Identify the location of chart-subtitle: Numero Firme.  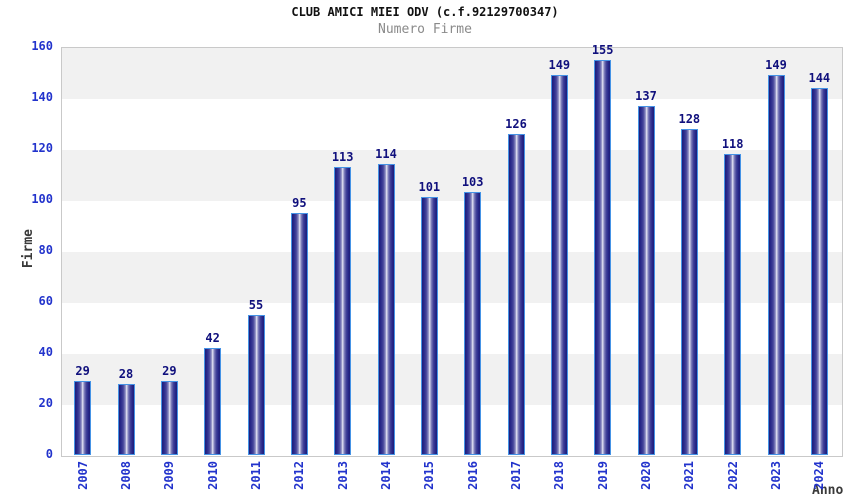
(425, 29).